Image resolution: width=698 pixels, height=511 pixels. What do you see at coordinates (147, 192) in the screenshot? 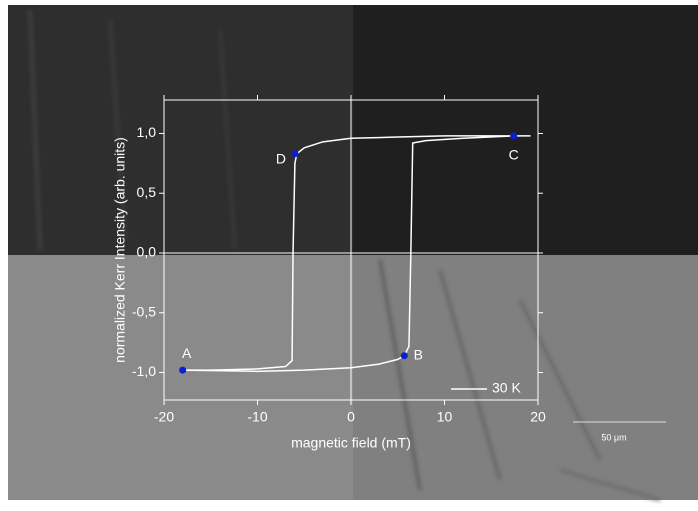
I see `y-tick-label: 0,5` at bounding box center [147, 192].